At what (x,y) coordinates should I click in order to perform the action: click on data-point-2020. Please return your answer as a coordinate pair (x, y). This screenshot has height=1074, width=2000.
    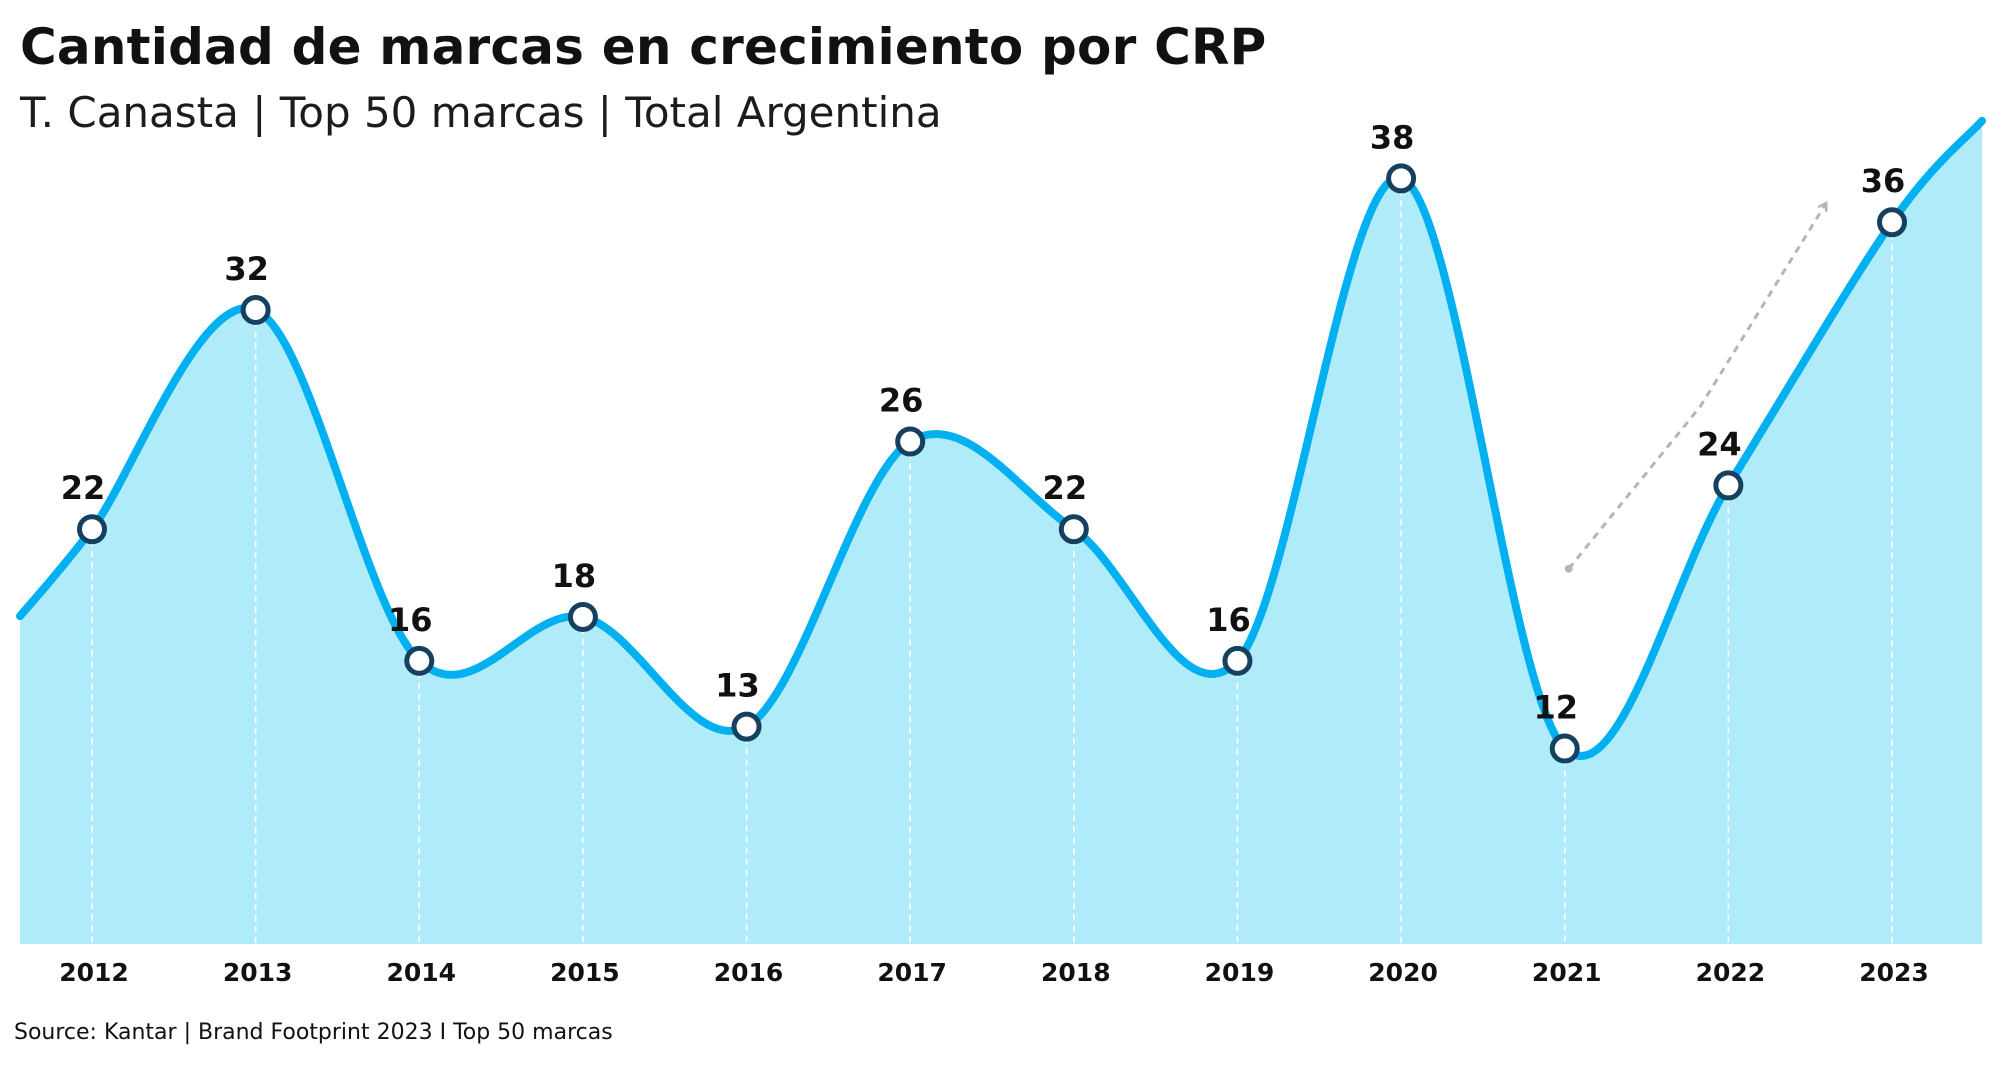
    Looking at the image, I should click on (1401, 178).